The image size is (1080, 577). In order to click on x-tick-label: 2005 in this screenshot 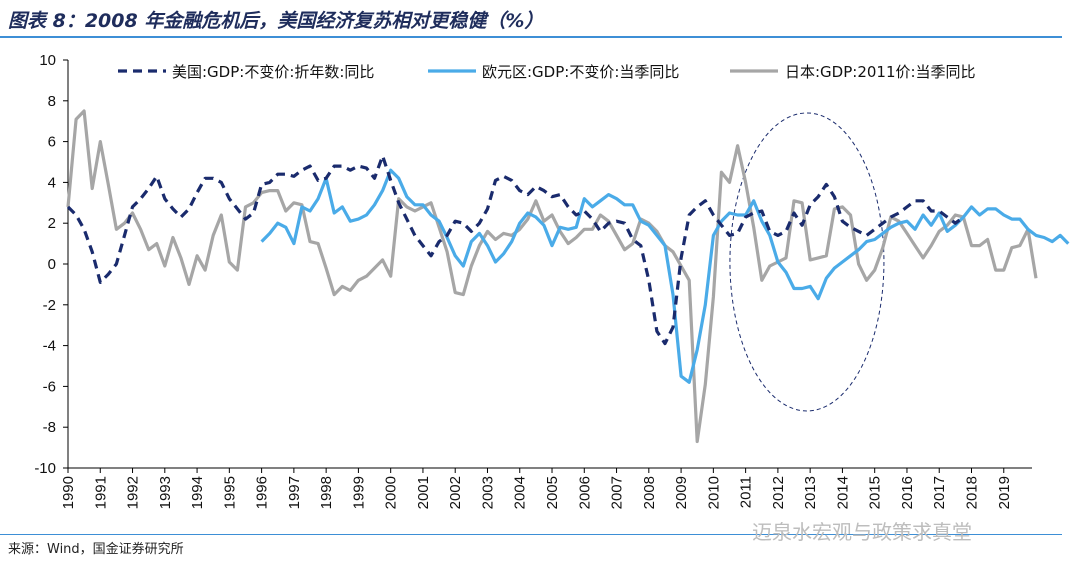, I will do `click(552, 492)`.